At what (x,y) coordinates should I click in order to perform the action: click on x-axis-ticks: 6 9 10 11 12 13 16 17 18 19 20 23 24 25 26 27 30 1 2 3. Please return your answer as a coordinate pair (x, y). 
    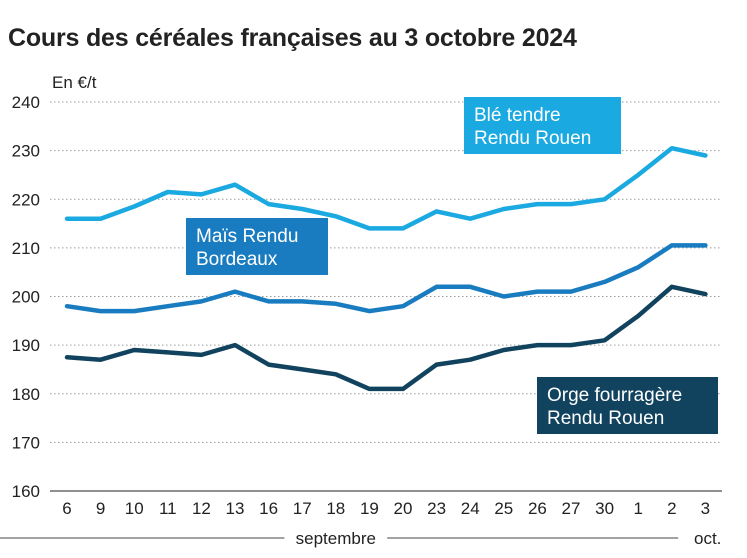
    Looking at the image, I should click on (386, 508).